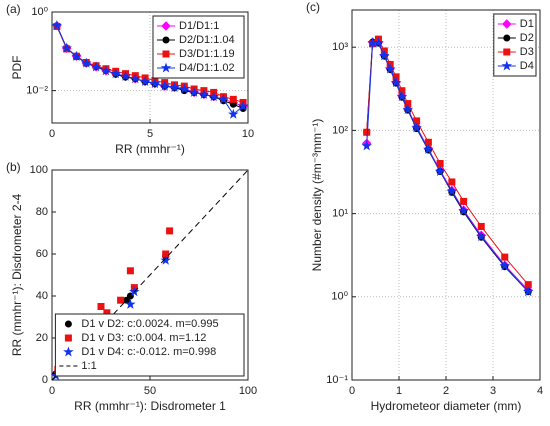  Describe the element at coordinates (149, 324) in the screenshot. I see `legend-label: D1 v D2: c:0.0024. m=0.995` at that location.